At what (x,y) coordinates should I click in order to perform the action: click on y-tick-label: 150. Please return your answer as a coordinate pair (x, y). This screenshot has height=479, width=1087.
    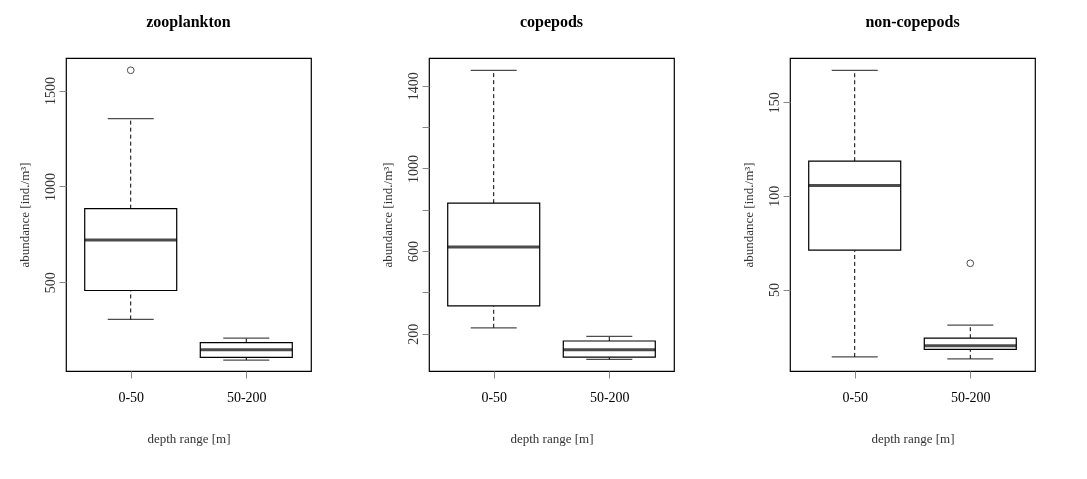
    Looking at the image, I should click on (774, 103).